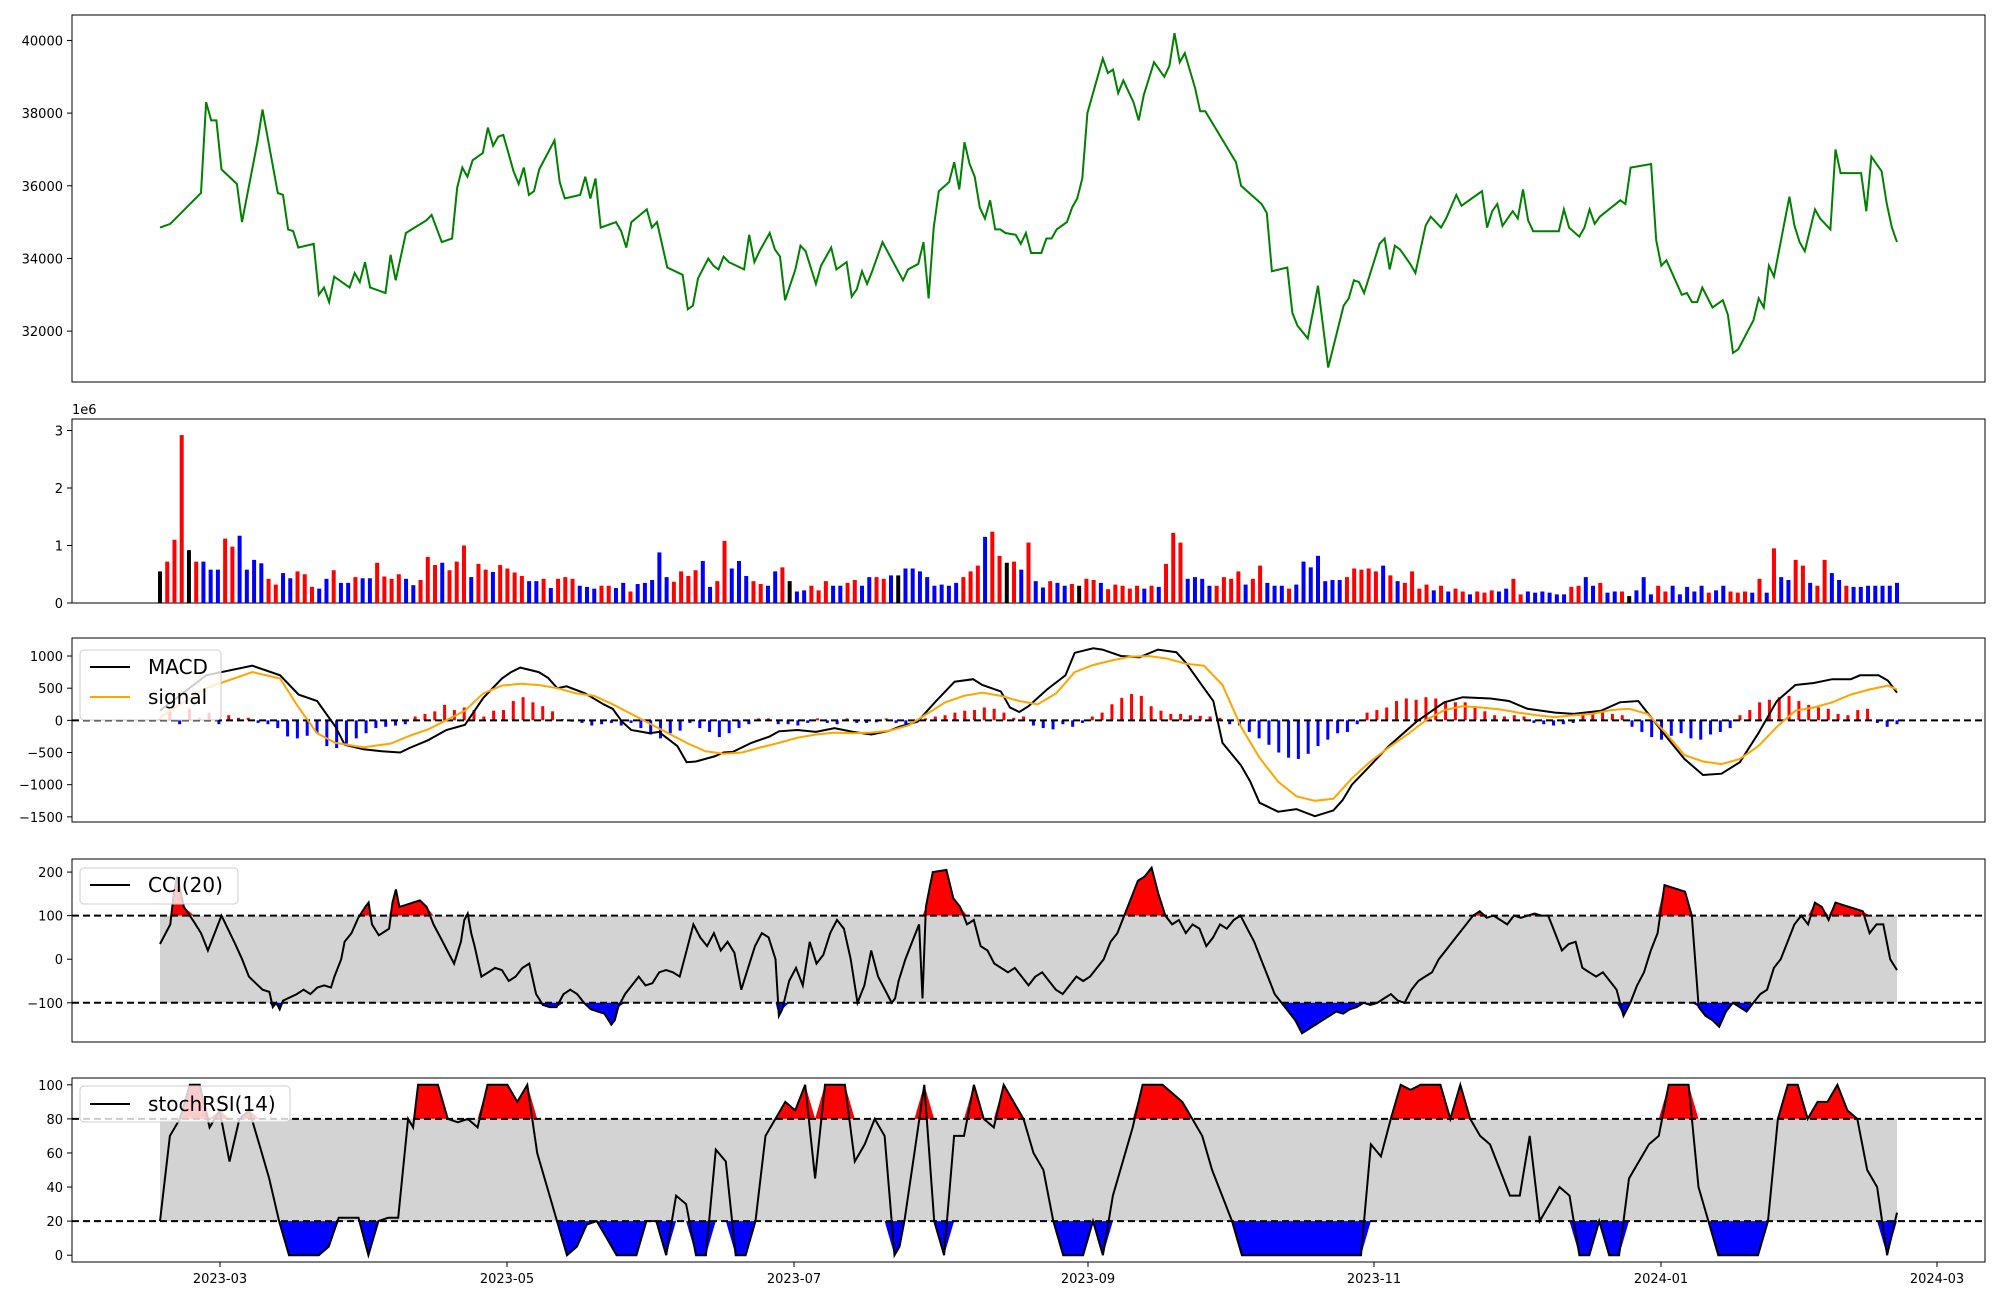  What do you see at coordinates (220, 1279) in the screenshot?
I see `x-axis-tick-label: 2023-03` at bounding box center [220, 1279].